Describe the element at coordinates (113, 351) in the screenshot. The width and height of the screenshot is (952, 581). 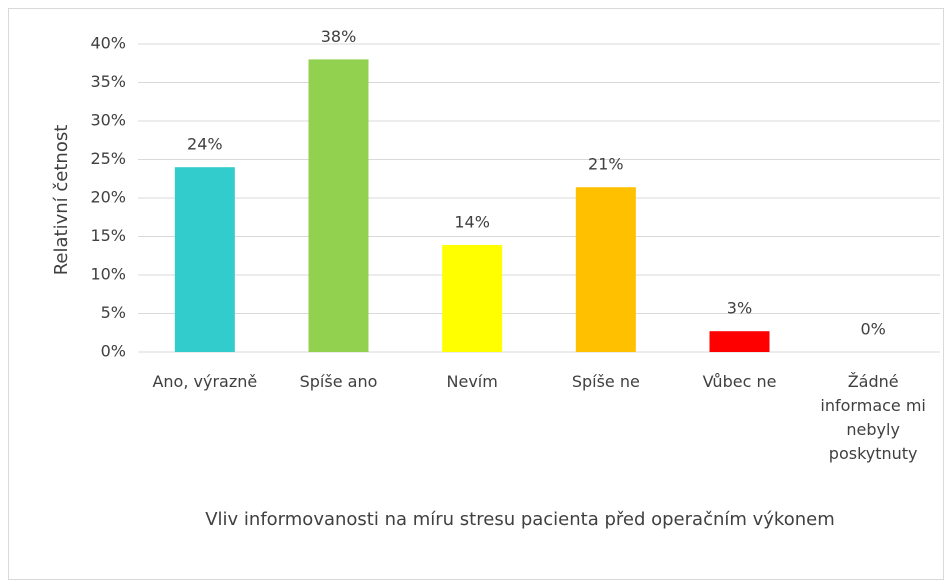
I see `y-tick-label: 0%` at that location.